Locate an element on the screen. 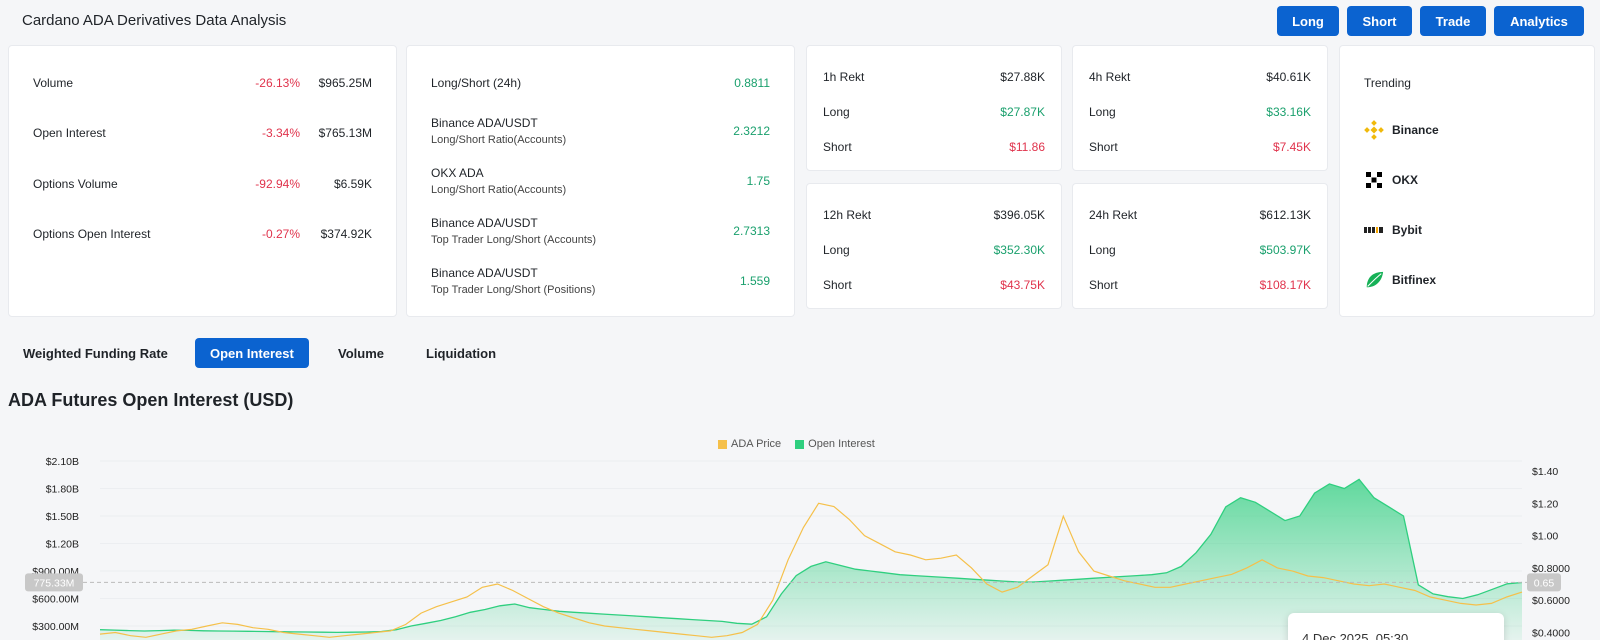 This screenshot has width=1600, height=640. trending-item-bitfinex: Bitfinex is located at coordinates (1400, 280).